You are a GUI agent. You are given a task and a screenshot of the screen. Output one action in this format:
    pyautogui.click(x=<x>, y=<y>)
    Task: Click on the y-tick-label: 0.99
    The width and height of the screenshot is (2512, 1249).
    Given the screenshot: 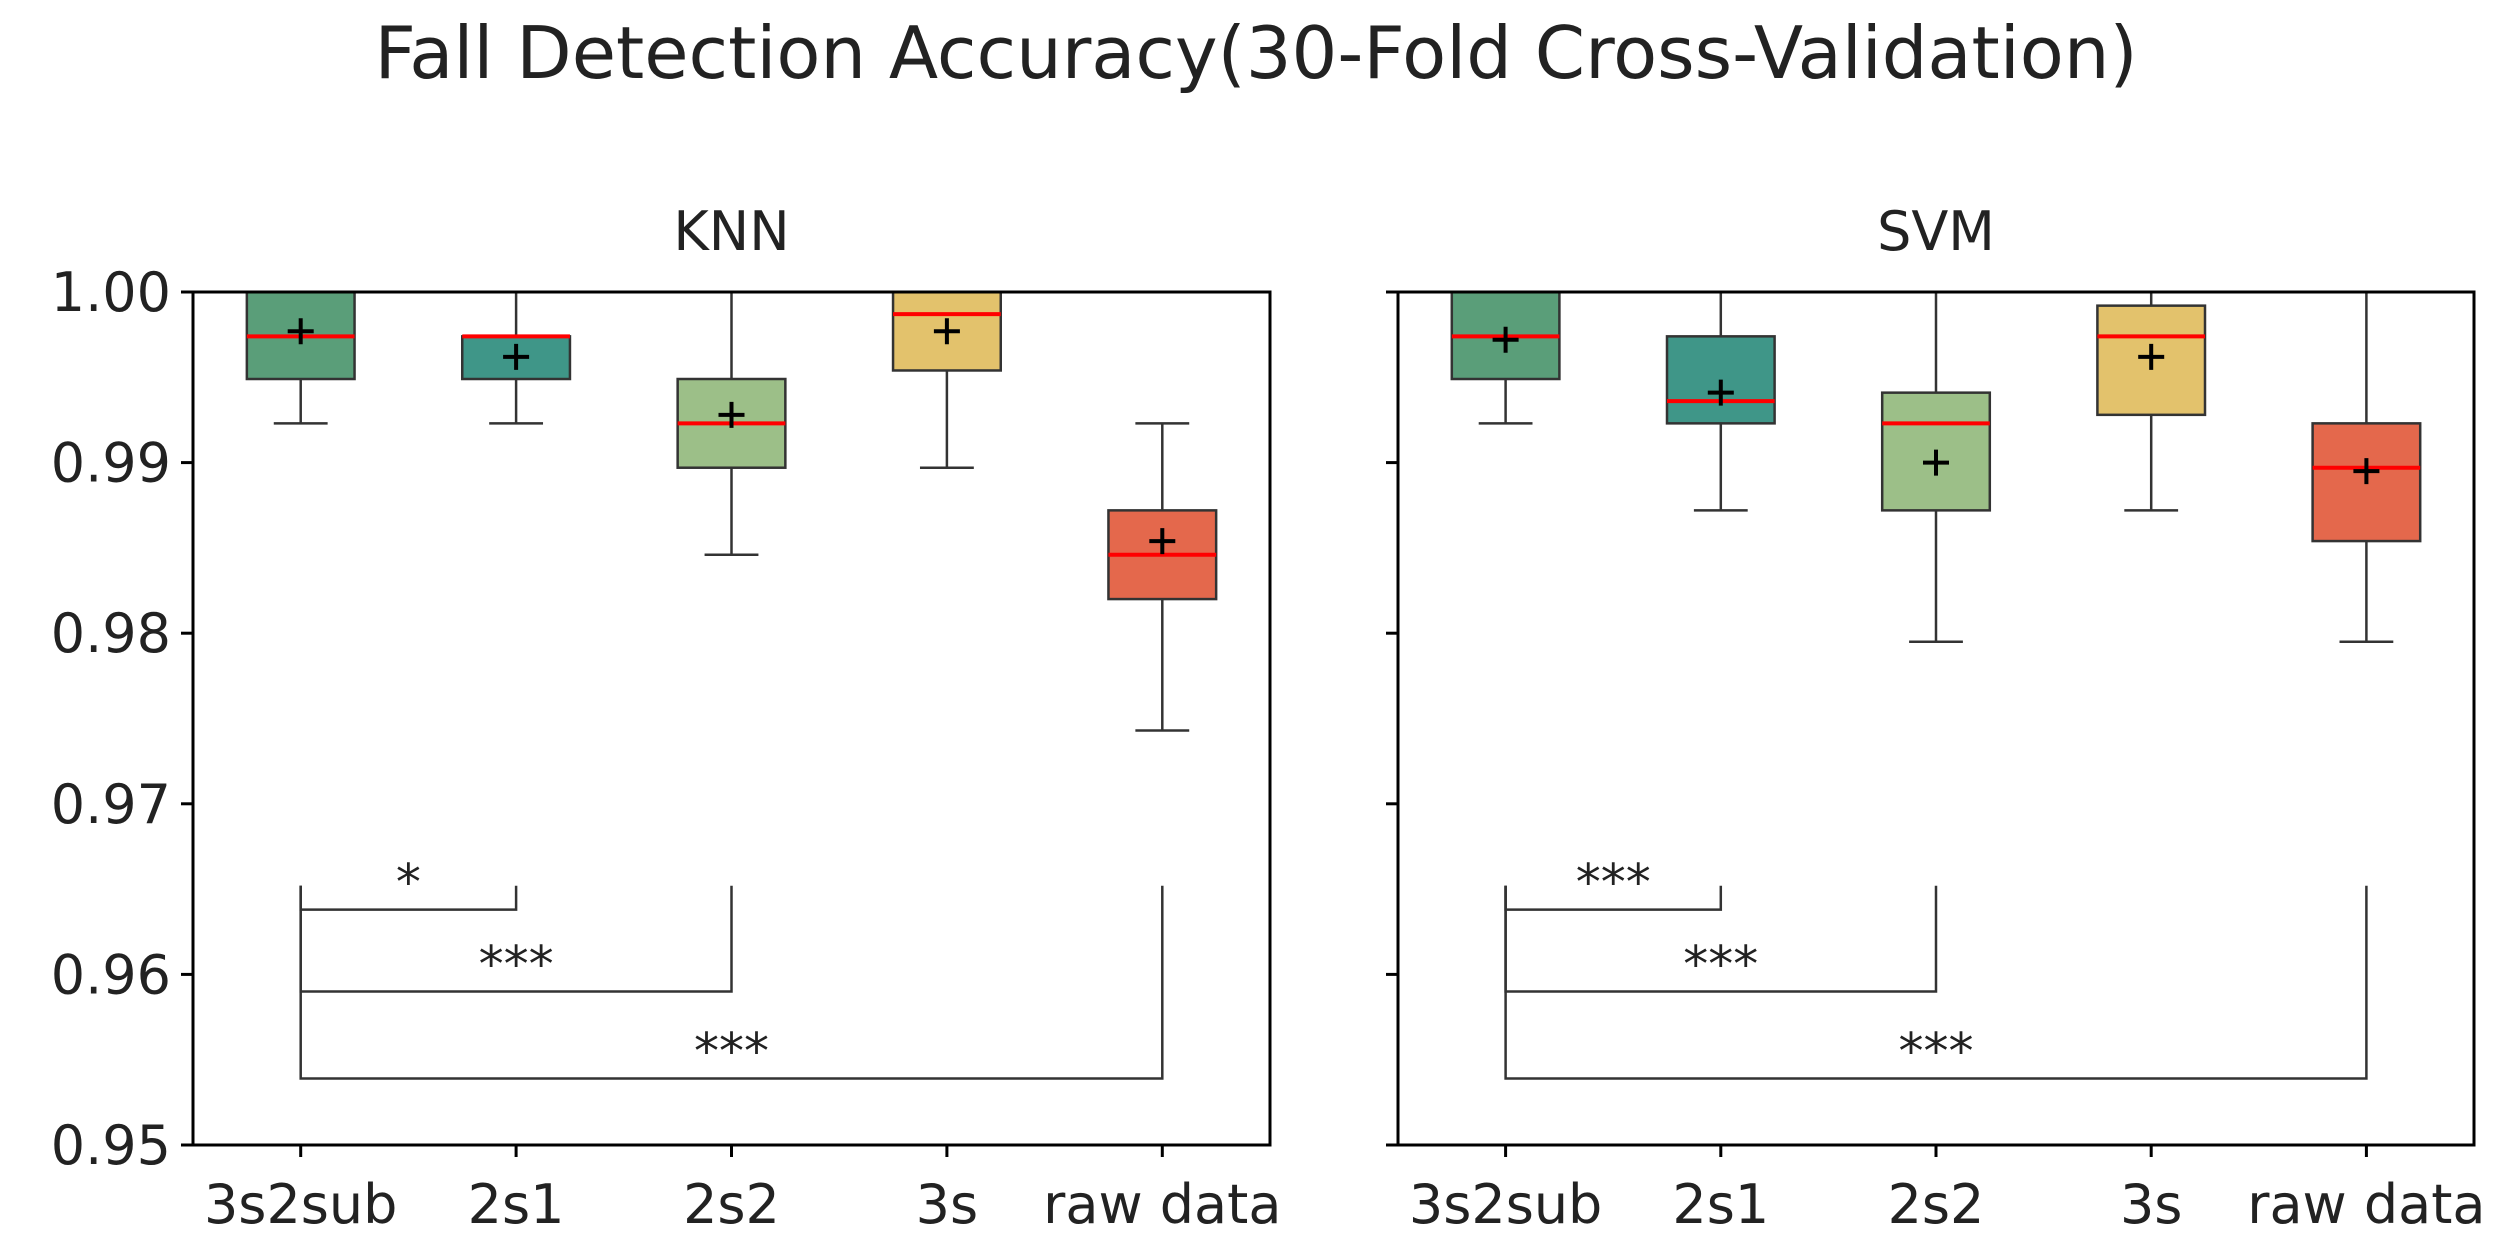 What is the action you would take?
    pyautogui.click(x=111, y=463)
    